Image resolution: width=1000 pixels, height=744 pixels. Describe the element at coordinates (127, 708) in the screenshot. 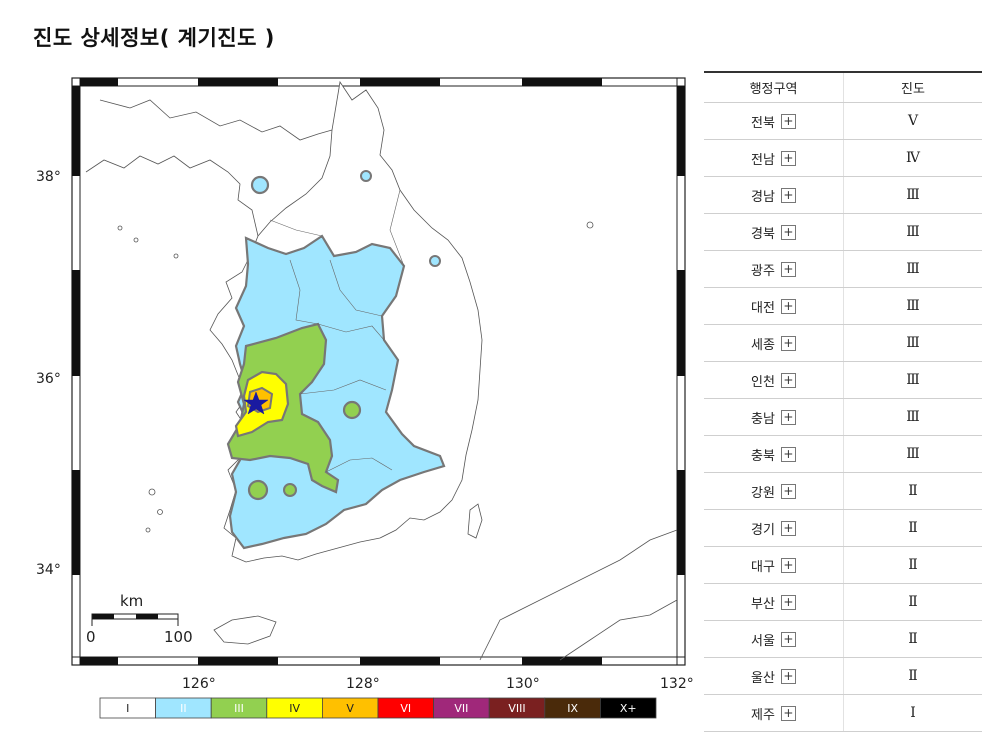

I see `legend-label: I` at that location.